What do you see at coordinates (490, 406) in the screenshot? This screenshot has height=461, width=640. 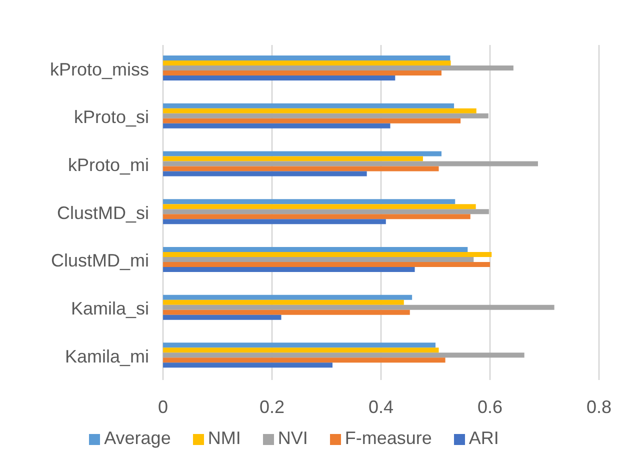 I see `x-tick-label: 0.6` at bounding box center [490, 406].